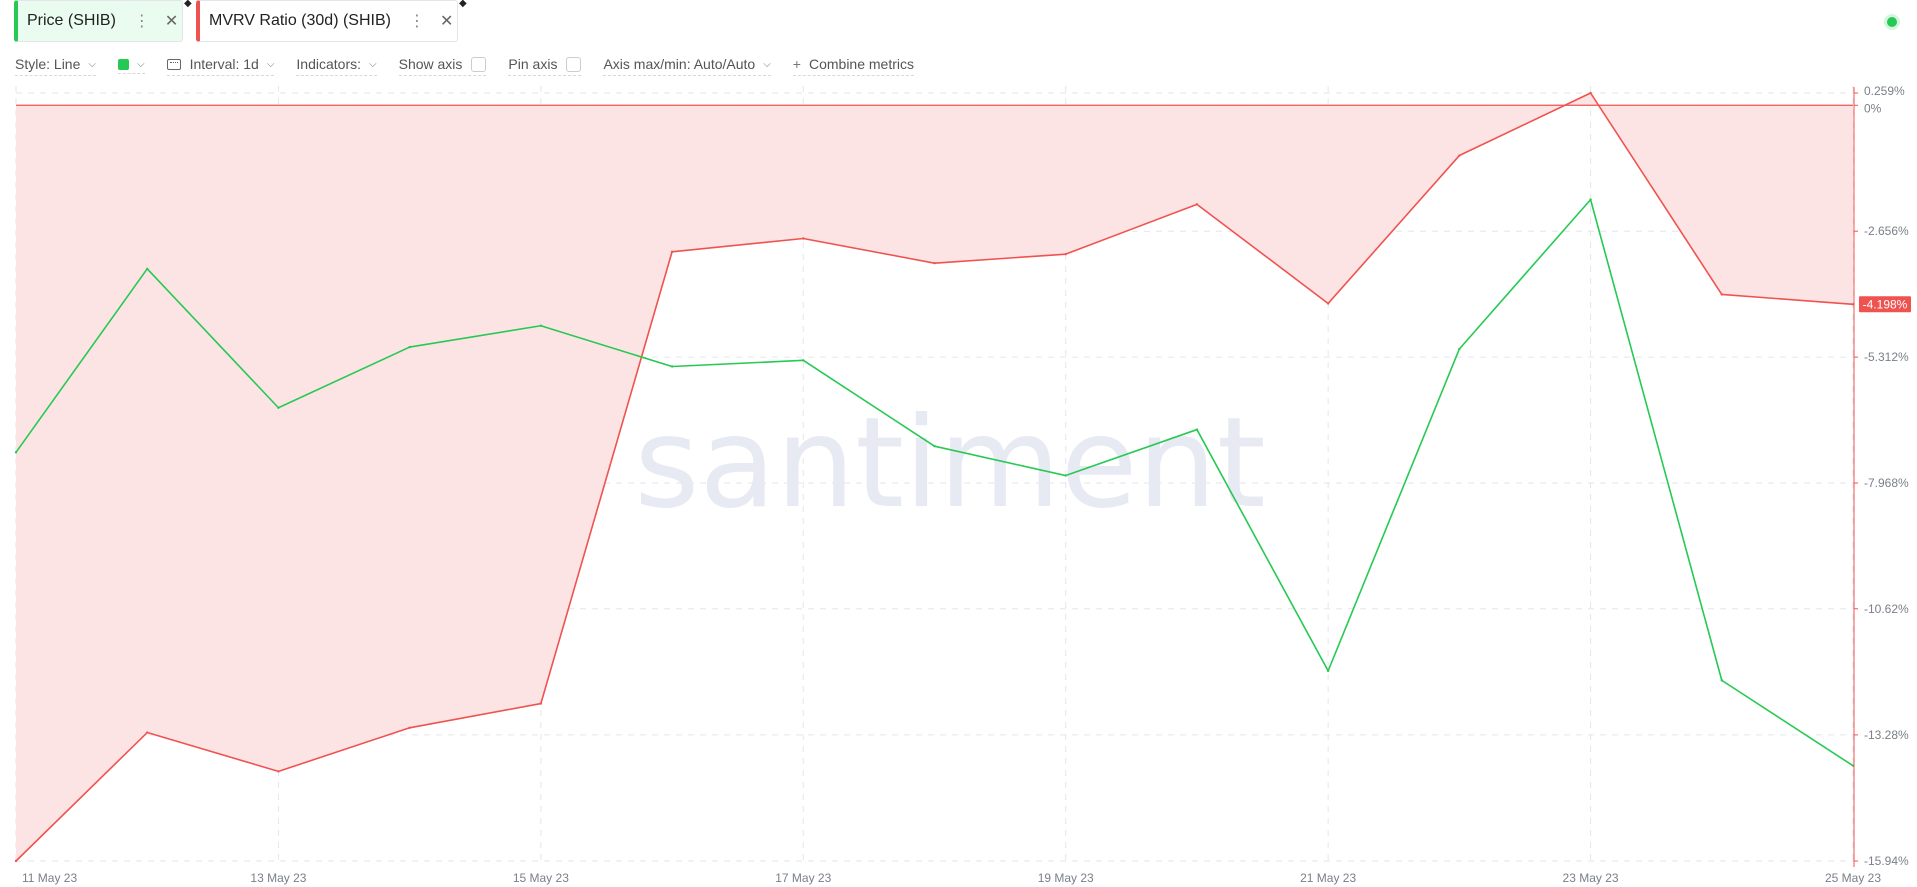 This screenshot has width=1917, height=887. I want to click on calendar-icon, so click(173, 64).